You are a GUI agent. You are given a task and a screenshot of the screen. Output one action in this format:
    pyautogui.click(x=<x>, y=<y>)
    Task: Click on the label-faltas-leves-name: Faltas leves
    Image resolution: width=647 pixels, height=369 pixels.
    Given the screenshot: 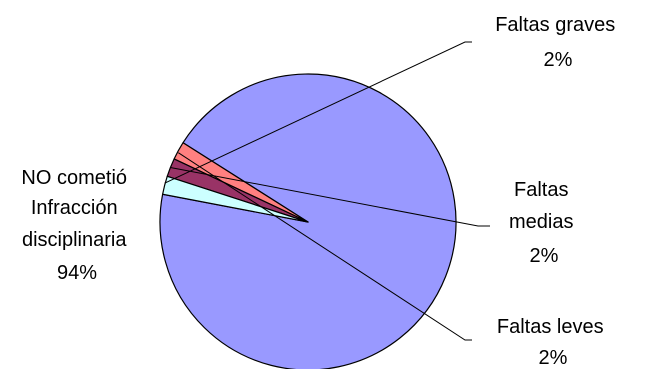 What is the action you would take?
    pyautogui.click(x=550, y=327)
    